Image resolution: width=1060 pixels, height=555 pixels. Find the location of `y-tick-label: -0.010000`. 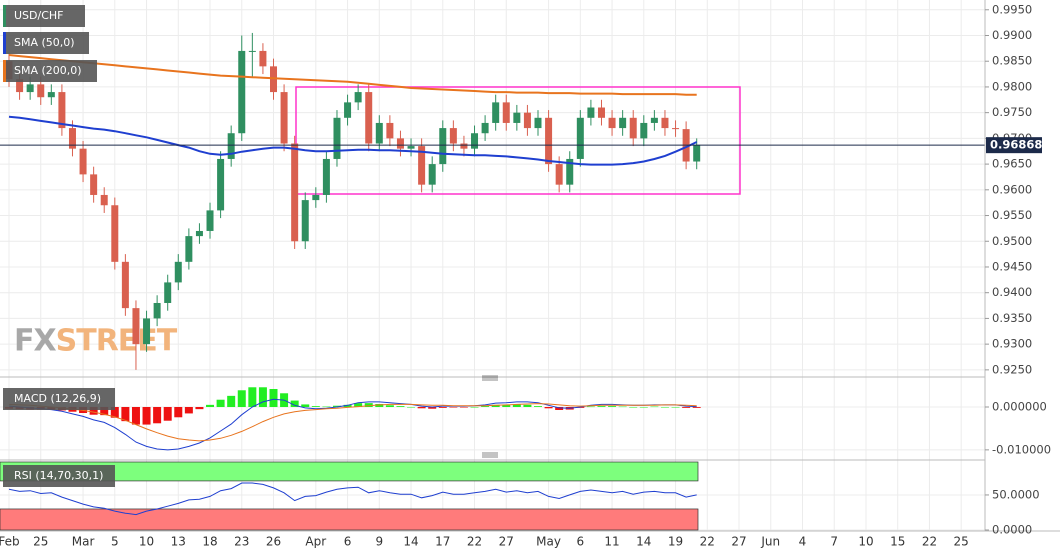

y-tick-label: -0.010000 is located at coordinates (1021, 449).